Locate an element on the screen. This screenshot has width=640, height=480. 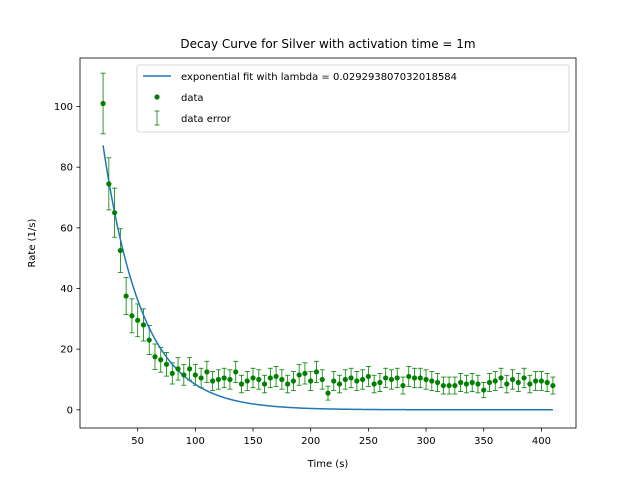
x-tick-label: 400 is located at coordinates (541, 441).